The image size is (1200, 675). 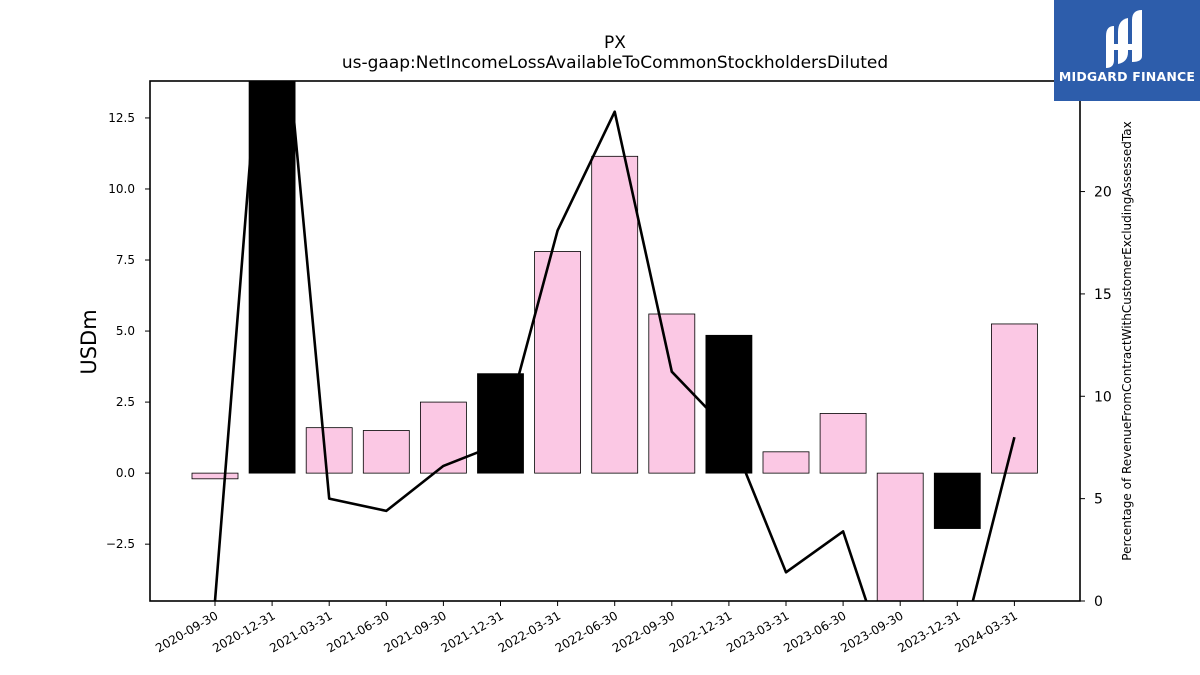 I want to click on x-tick-label: 2023-06-30, so click(x=814, y=631).